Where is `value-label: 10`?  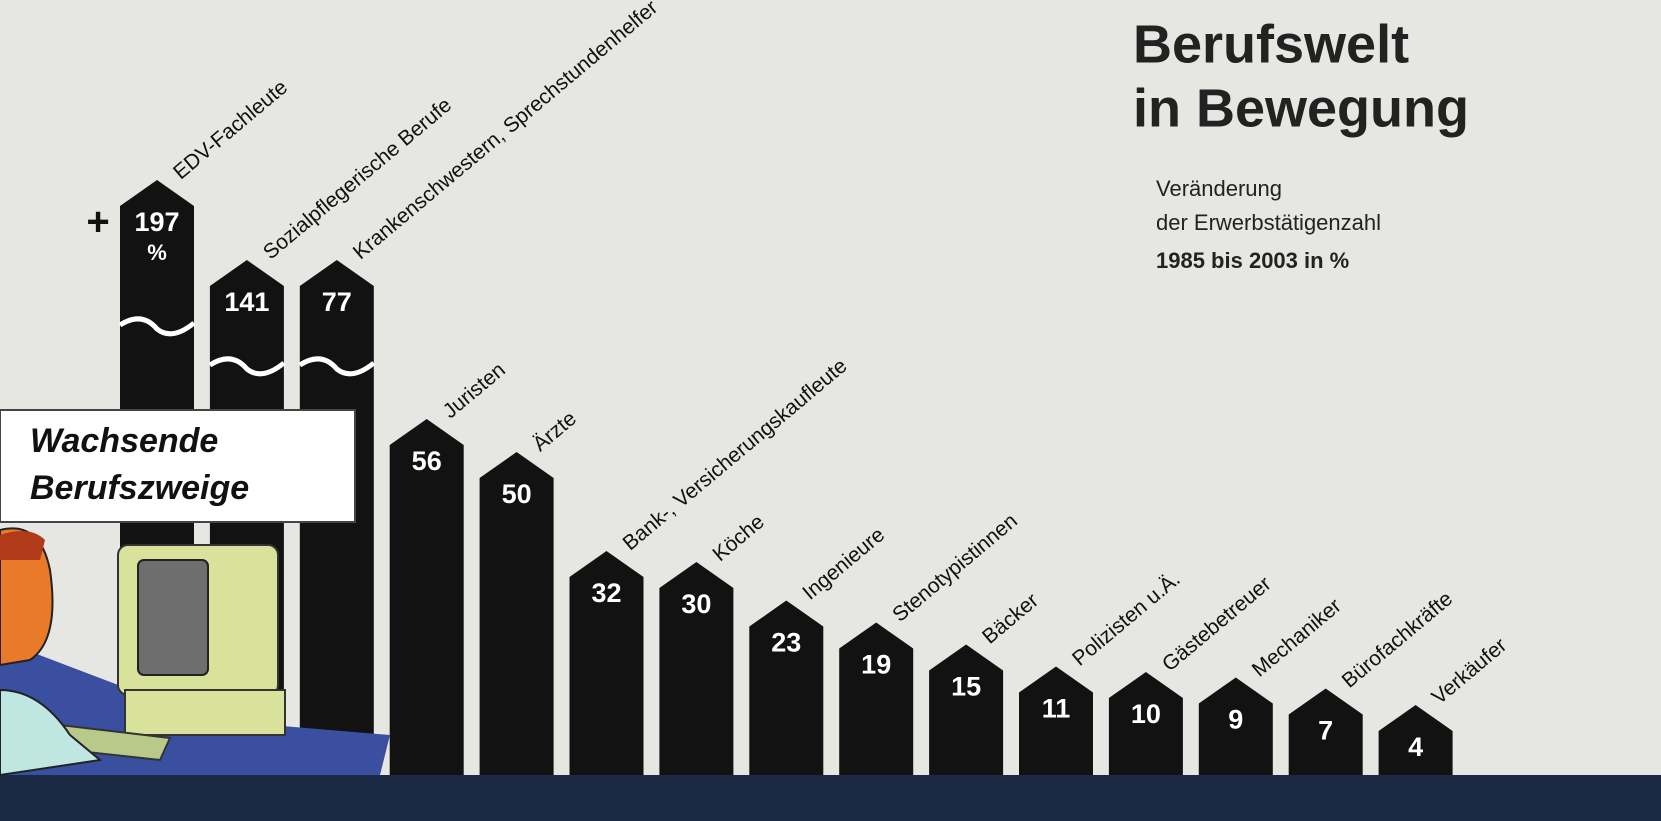
value-label: 10 is located at coordinates (1146, 714).